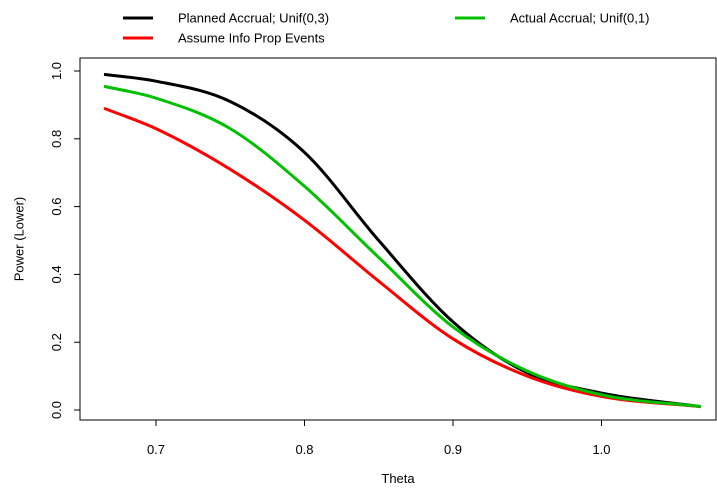 The height and width of the screenshot is (492, 717). I want to click on x-tick-label: 0.8, so click(304, 449).